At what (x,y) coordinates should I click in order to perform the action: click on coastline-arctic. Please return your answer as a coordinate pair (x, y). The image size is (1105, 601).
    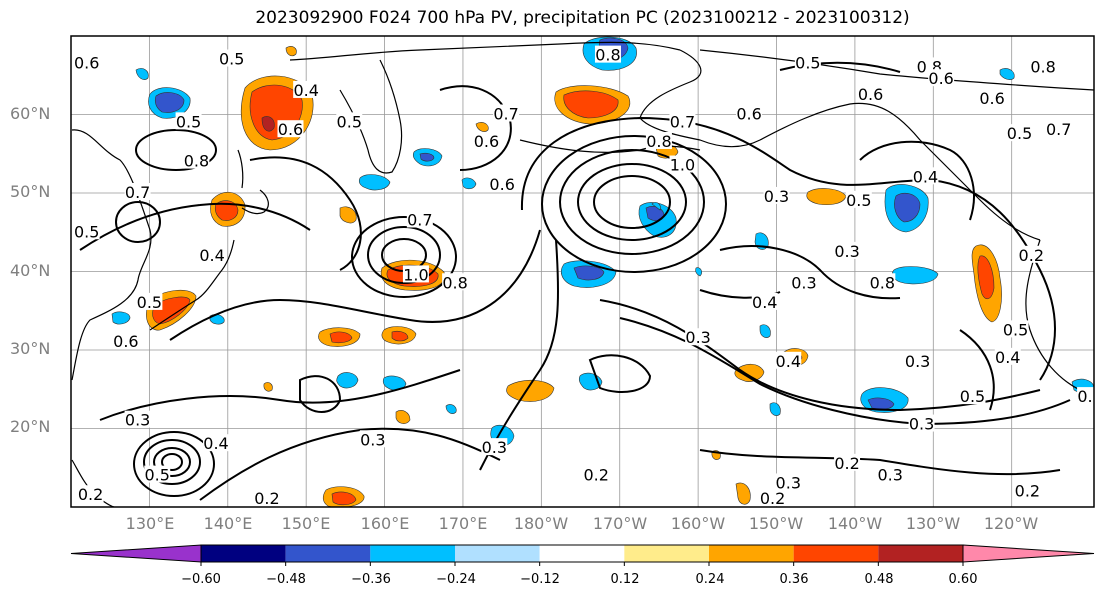
    Looking at the image, I should click on (896, 70).